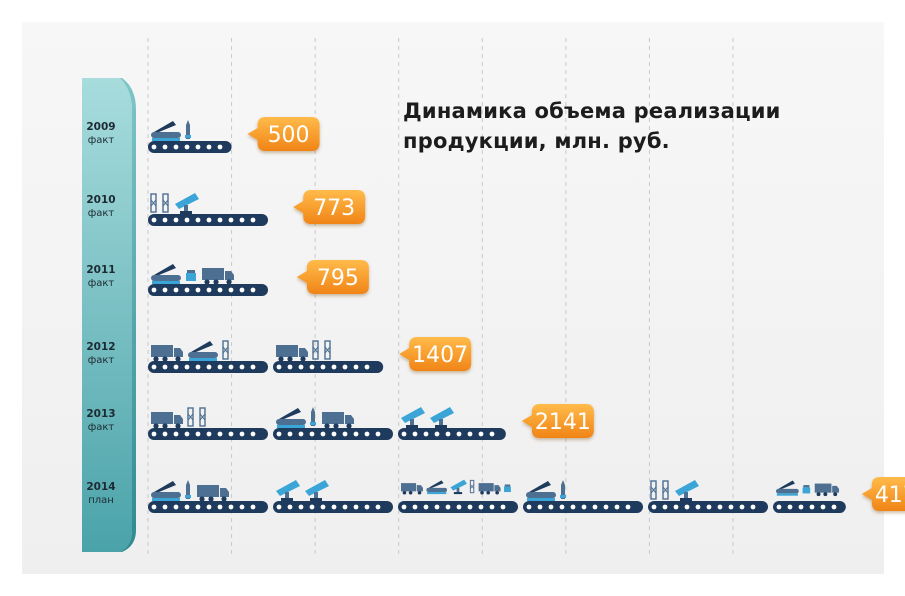 The height and width of the screenshot is (596, 905). I want to click on year-label: 2009, so click(100, 127).